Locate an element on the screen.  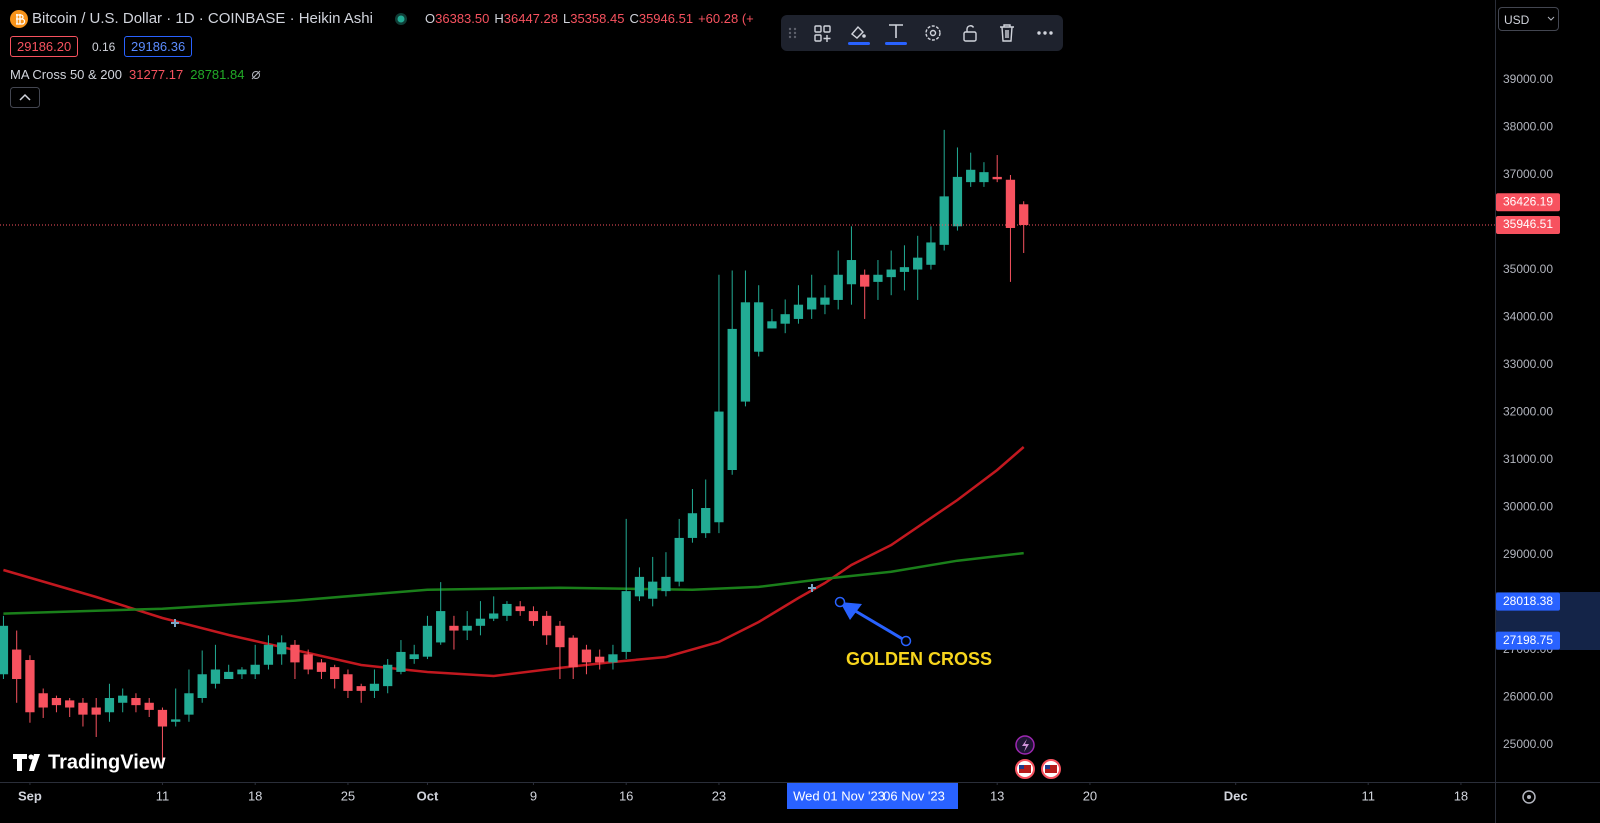
ohlc-item: H36447.28 is located at coordinates (526, 18).